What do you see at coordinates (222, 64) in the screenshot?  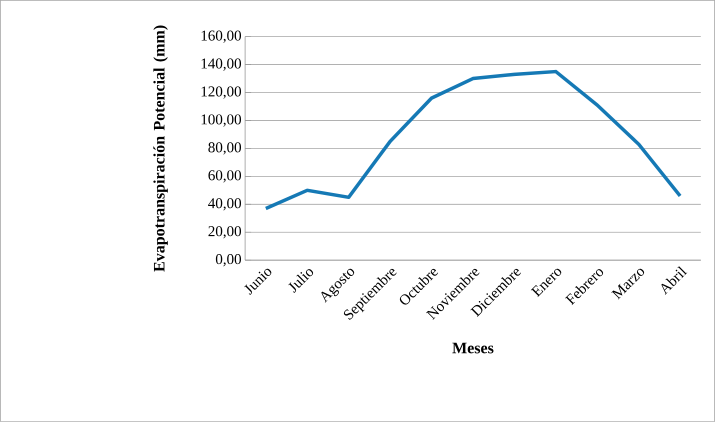 I see `y-tick-label: 140,00` at bounding box center [222, 64].